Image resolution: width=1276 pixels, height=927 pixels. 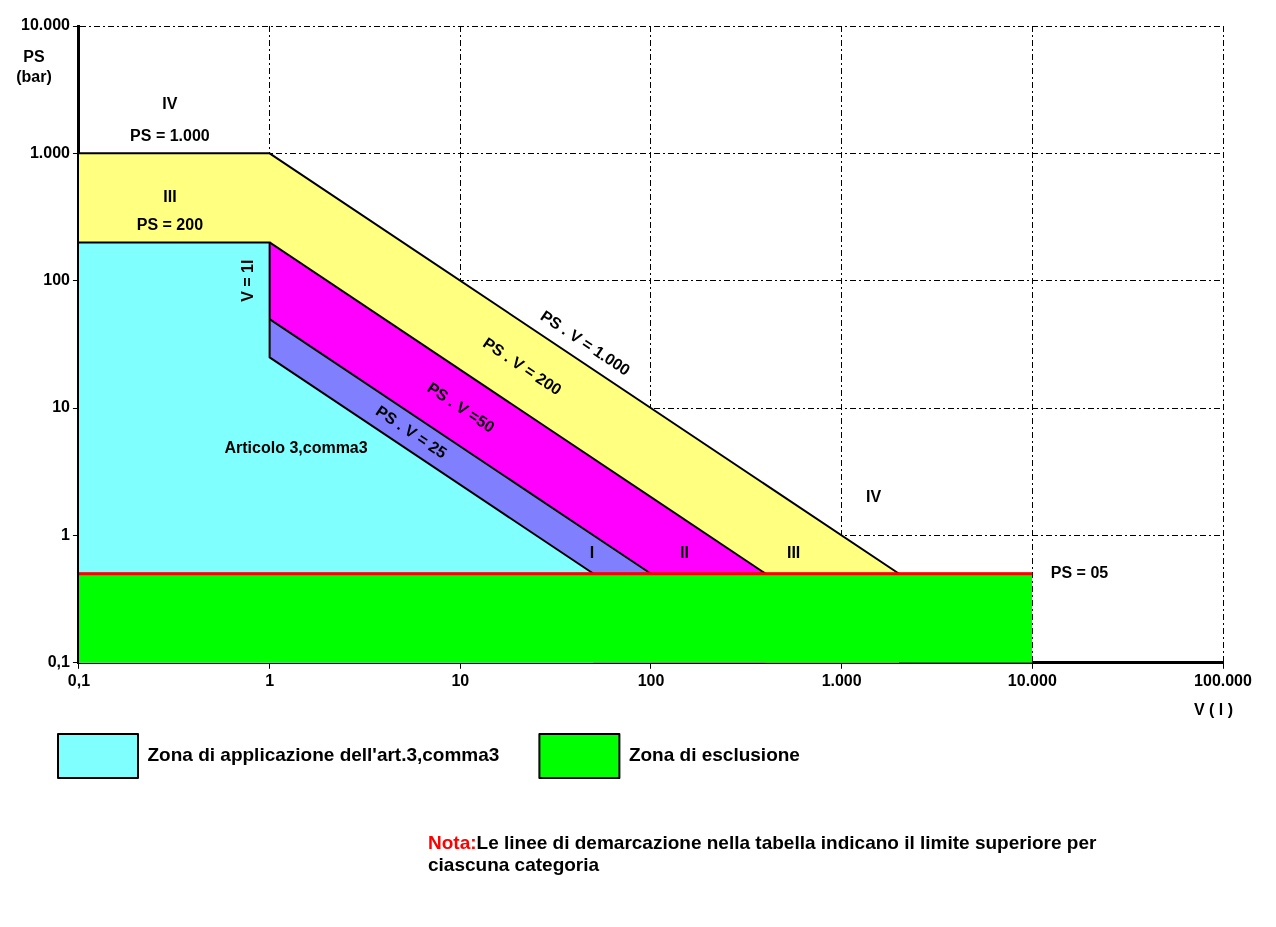 I want to click on y-tick-label: 10, so click(x=61, y=407).